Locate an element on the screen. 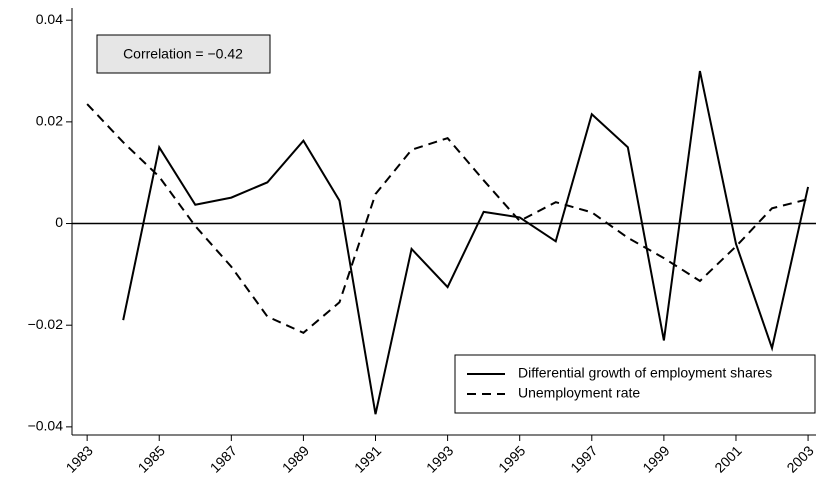  x-tick-label: 2001 is located at coordinates (727, 458).